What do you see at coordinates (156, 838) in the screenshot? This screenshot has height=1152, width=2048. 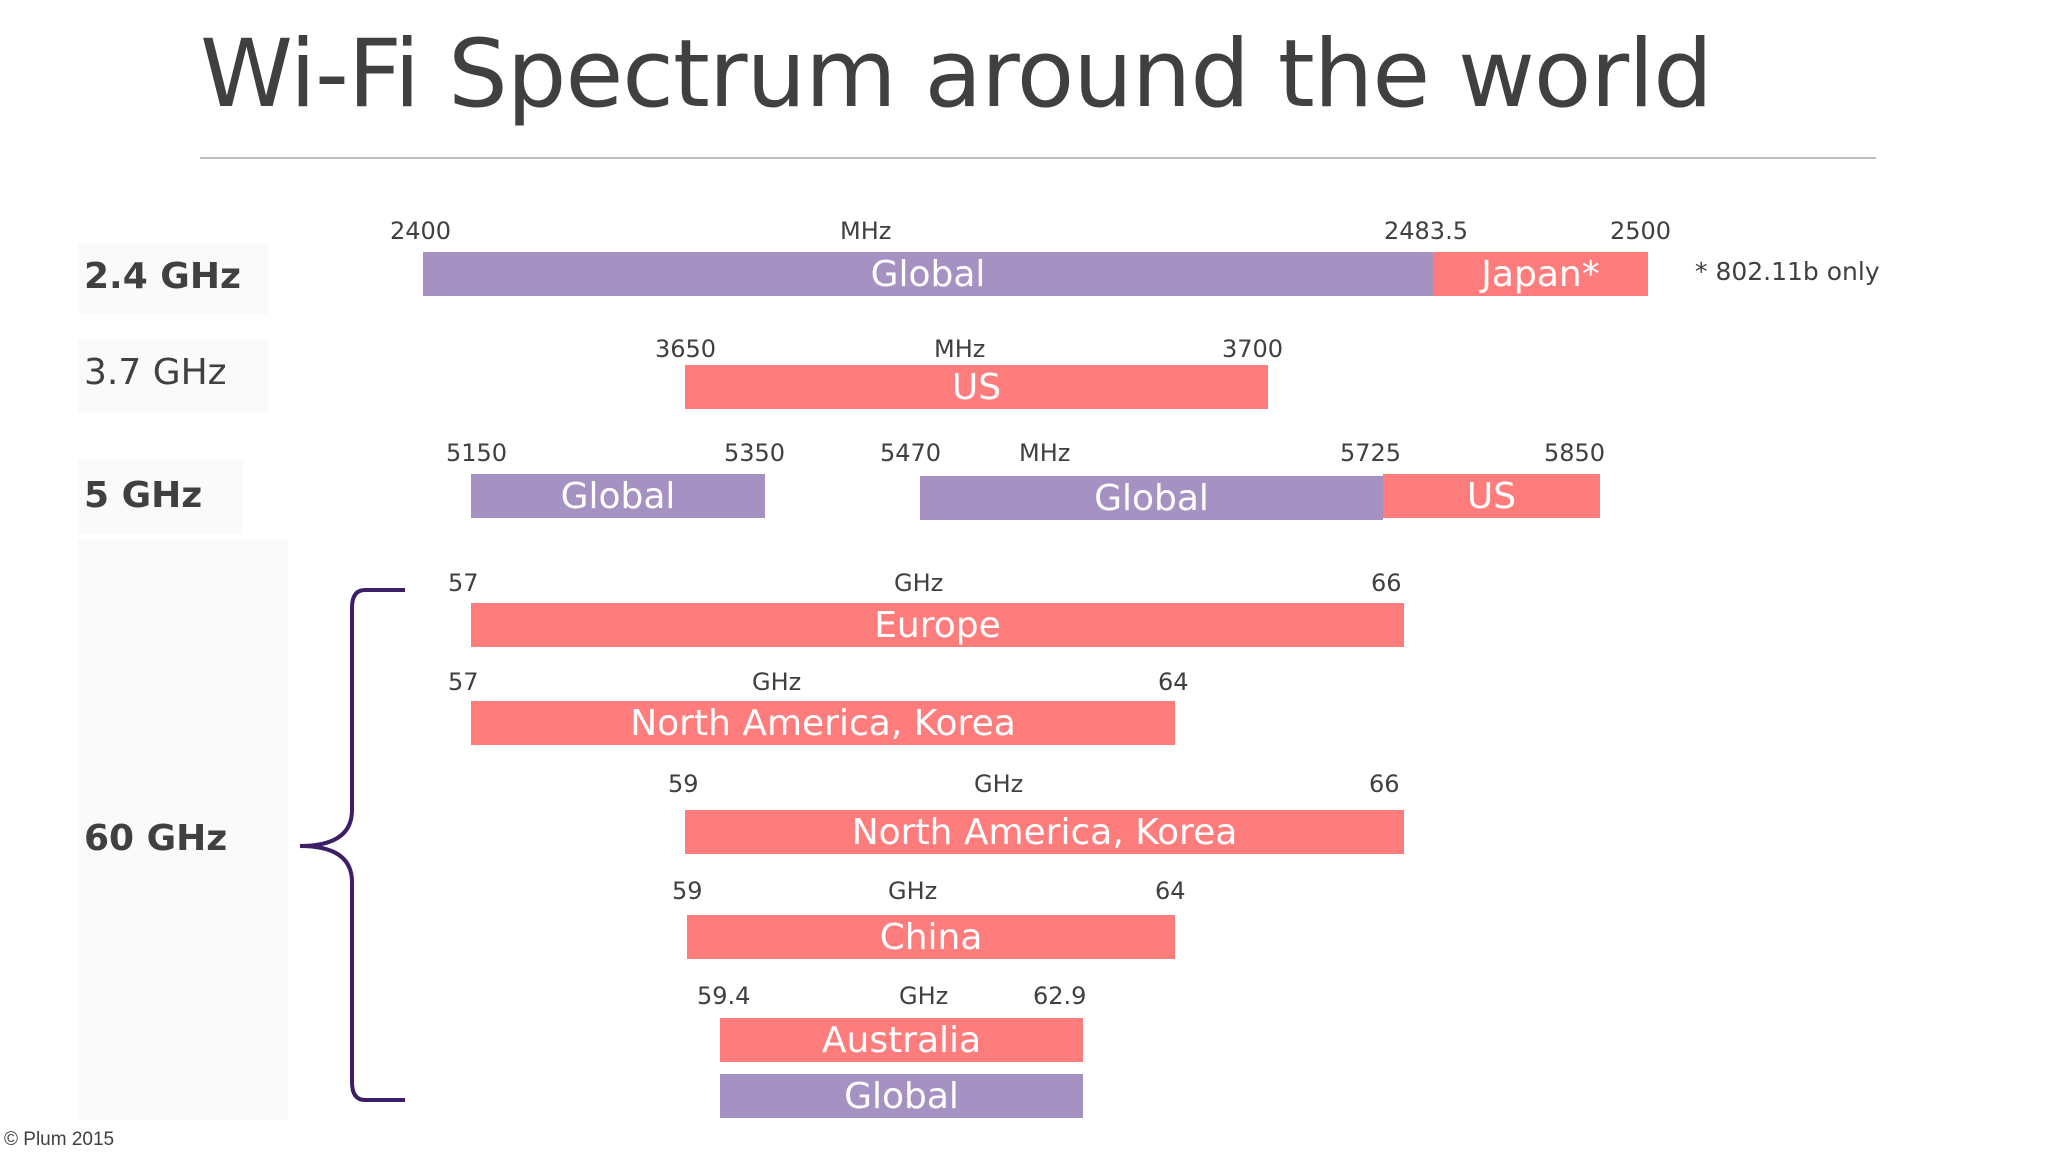 I see `band-label-60ghz: 60 GHz` at bounding box center [156, 838].